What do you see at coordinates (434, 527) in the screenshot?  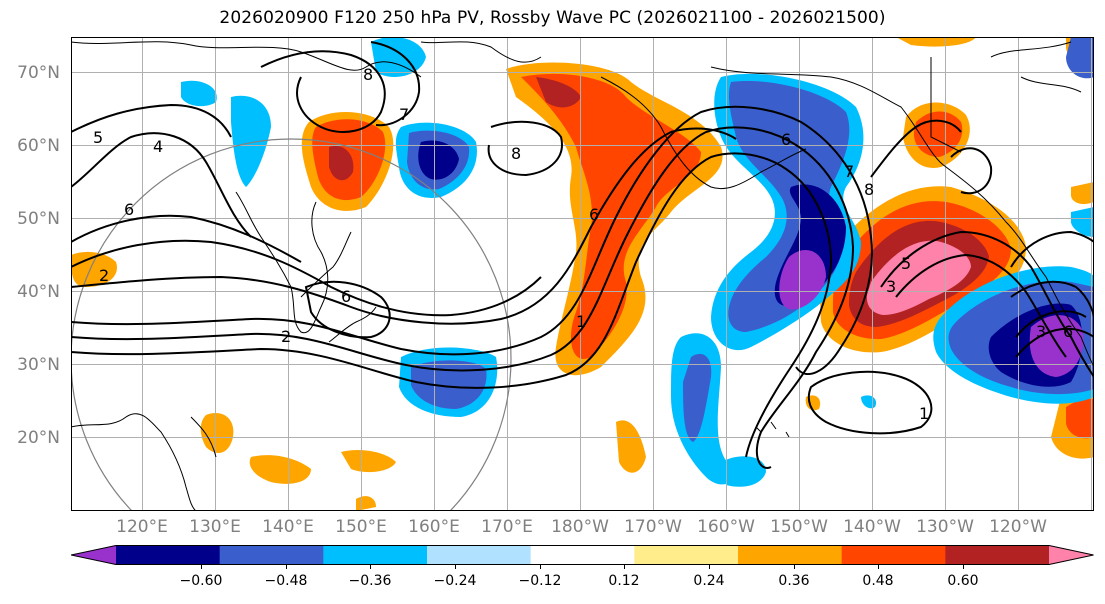 I see `lon-label: 160°E` at bounding box center [434, 527].